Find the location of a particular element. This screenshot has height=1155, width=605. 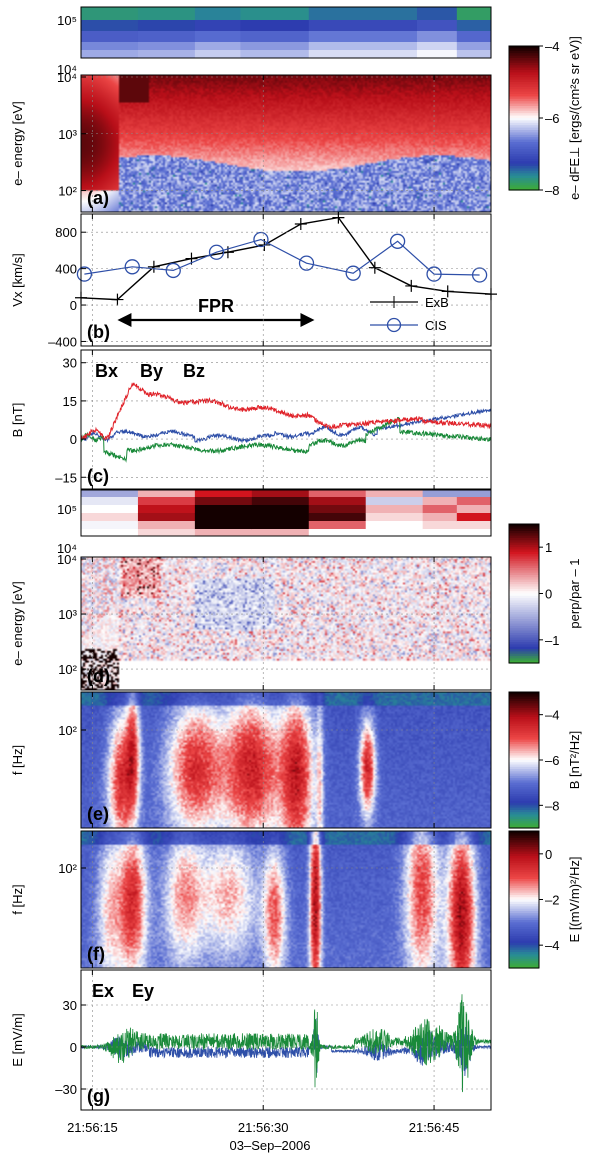

colorbar-d-tick-label: –1 is located at coordinates (552, 640).